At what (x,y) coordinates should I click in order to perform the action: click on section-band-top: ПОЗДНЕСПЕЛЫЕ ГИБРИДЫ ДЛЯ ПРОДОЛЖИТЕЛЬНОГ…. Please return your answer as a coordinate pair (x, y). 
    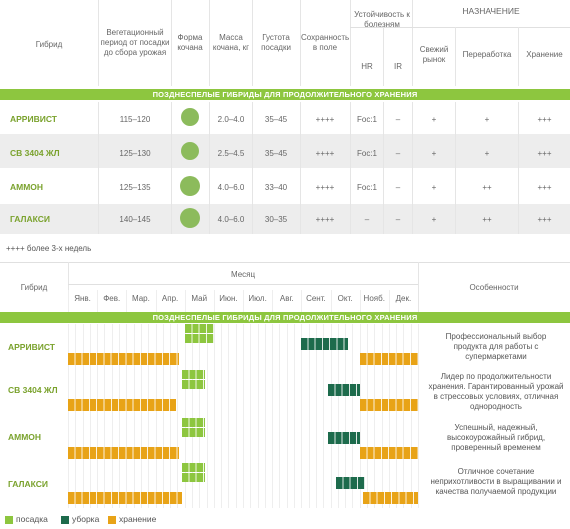
    Looking at the image, I should click on (285, 94).